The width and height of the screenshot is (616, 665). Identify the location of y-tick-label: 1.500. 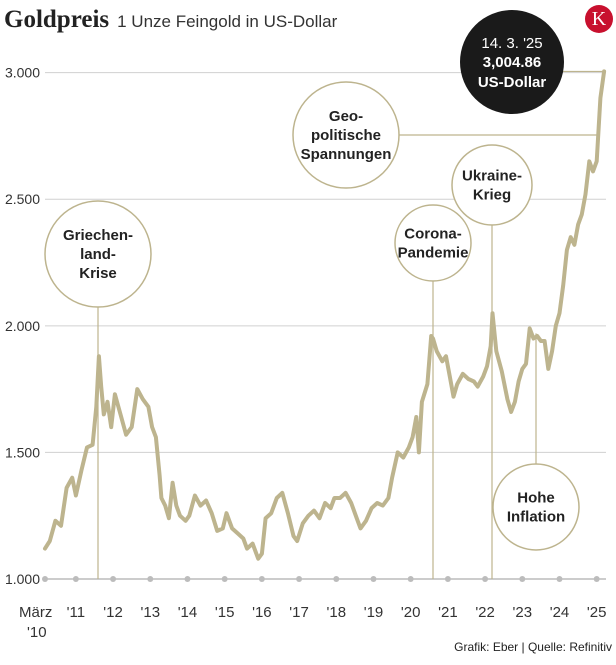
(22, 452).